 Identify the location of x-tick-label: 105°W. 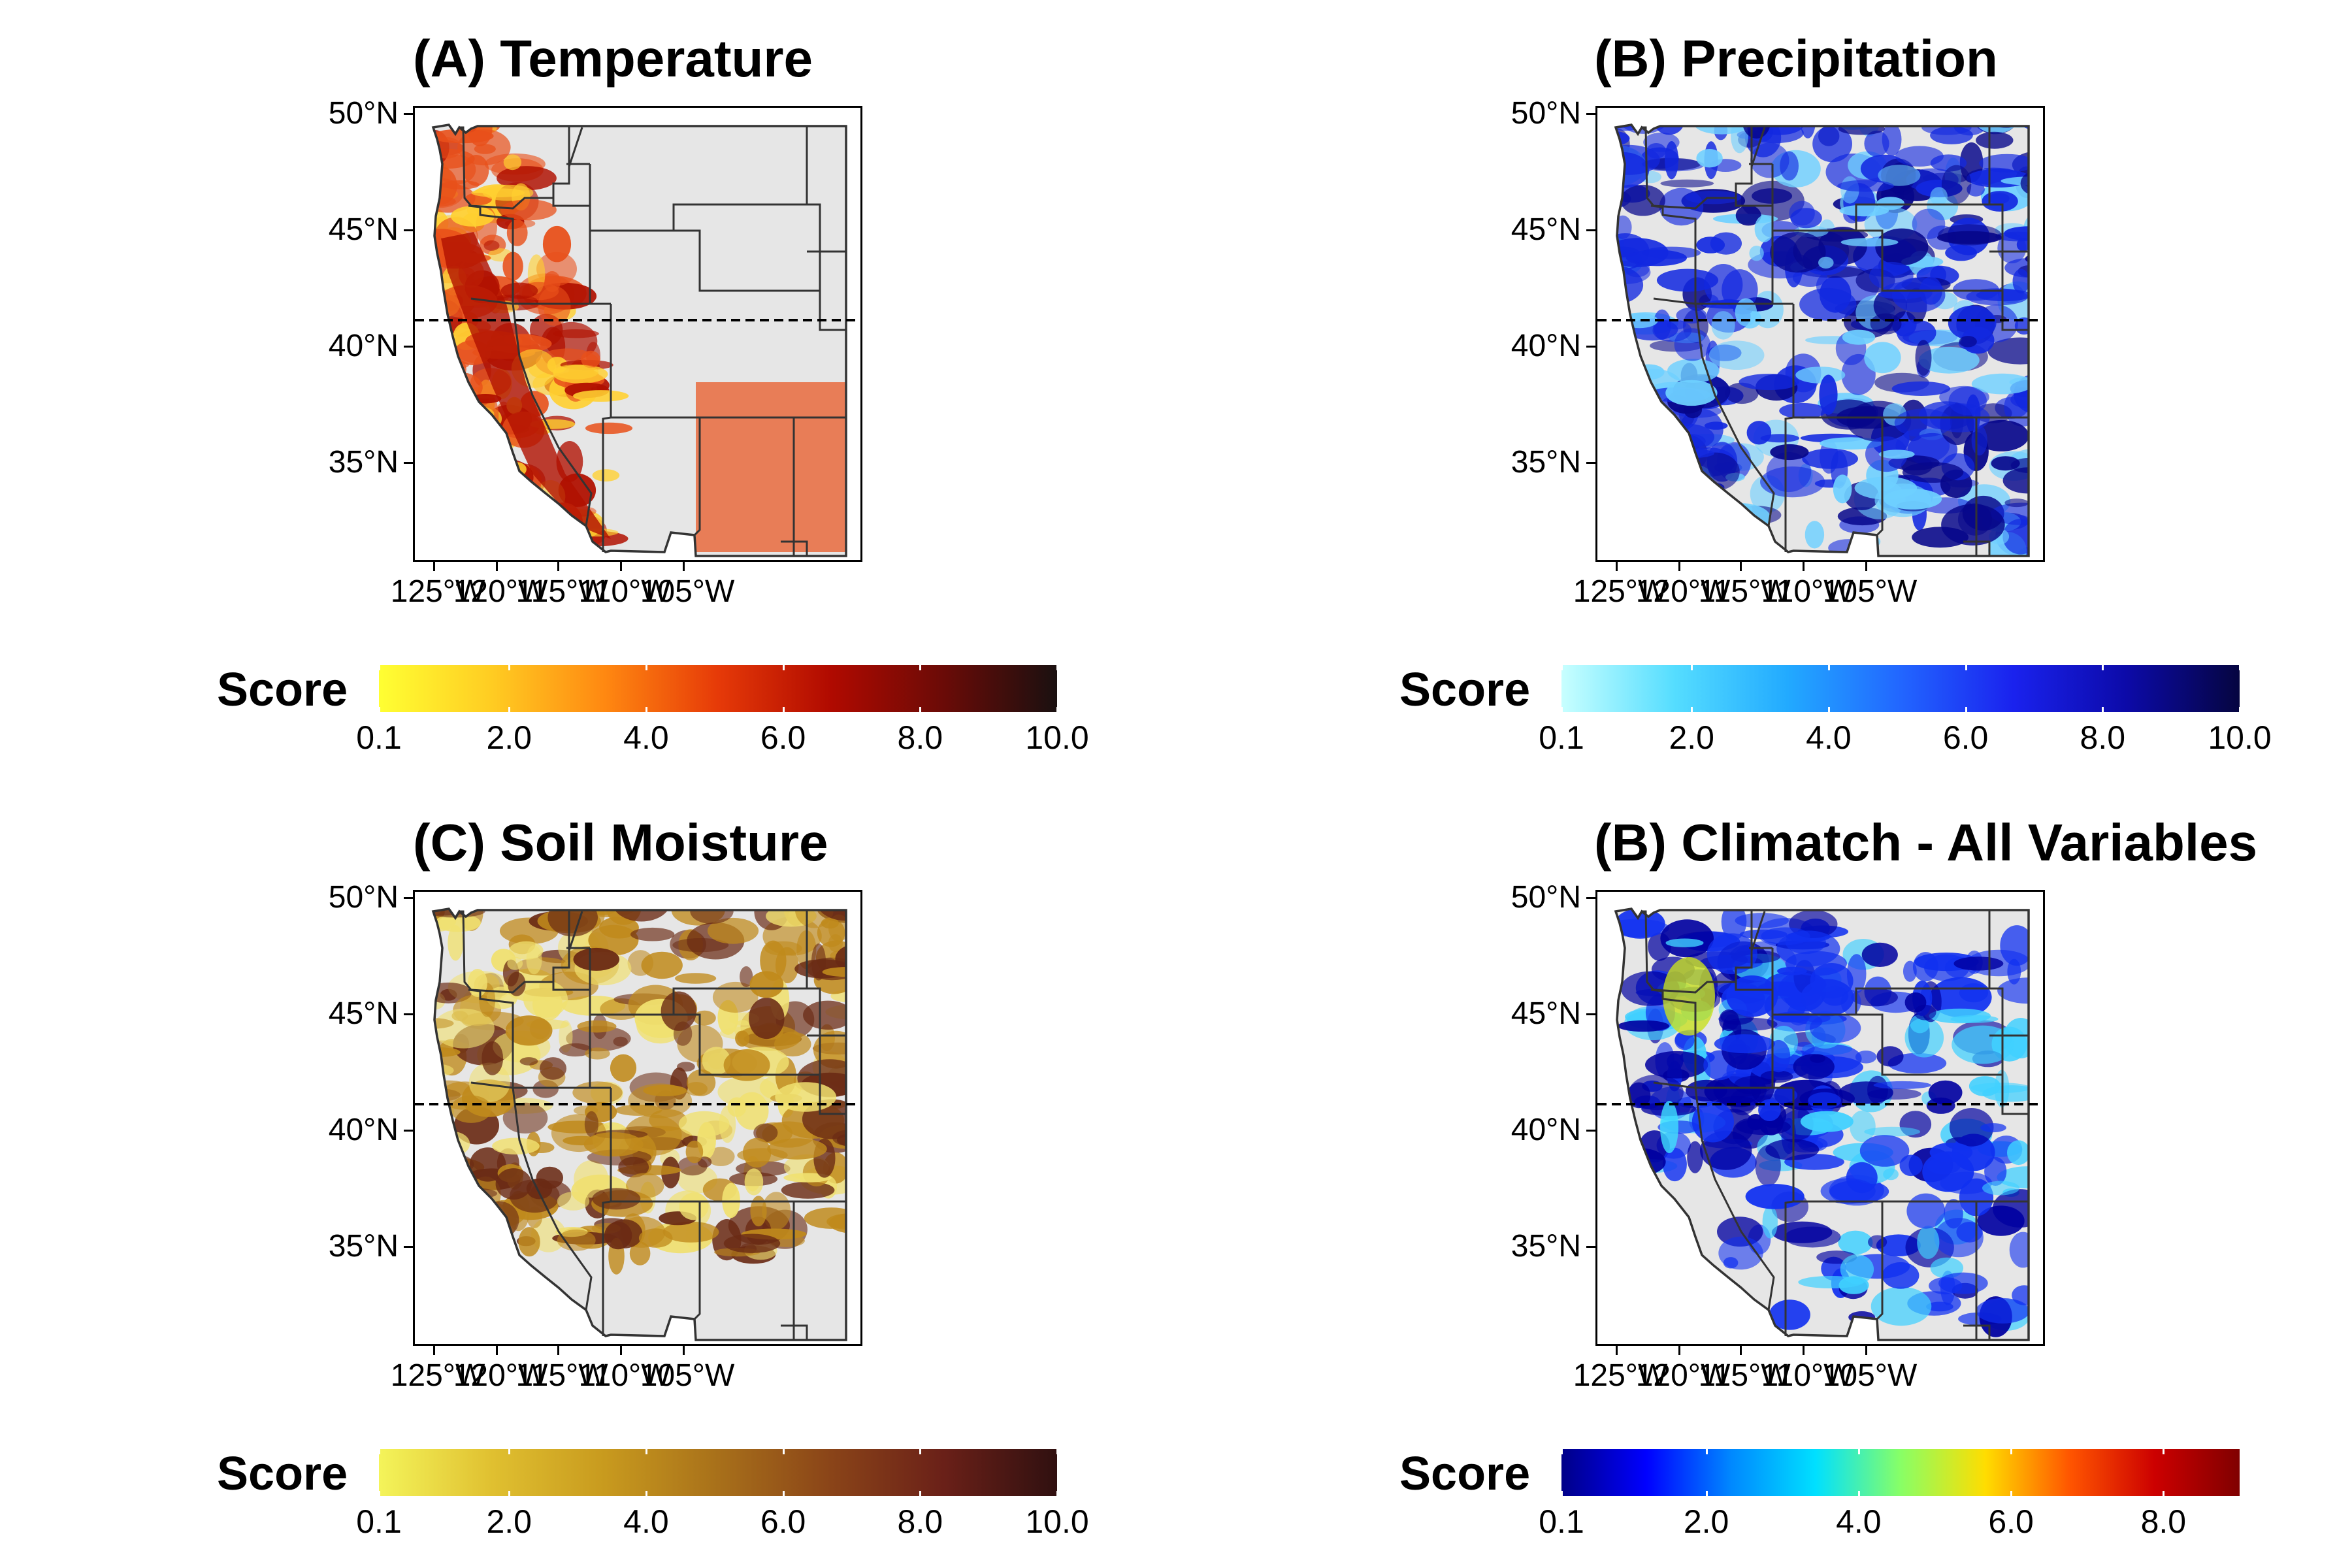
(1870, 1375).